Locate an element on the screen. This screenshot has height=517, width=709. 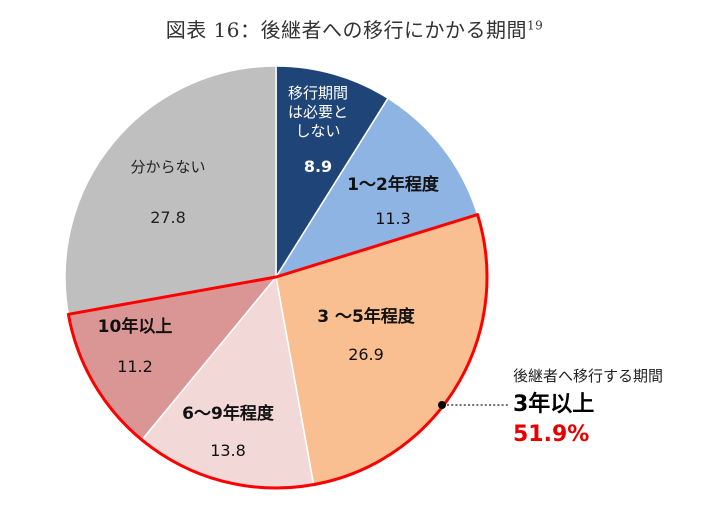
callout-value: 51.9% is located at coordinates (551, 434).